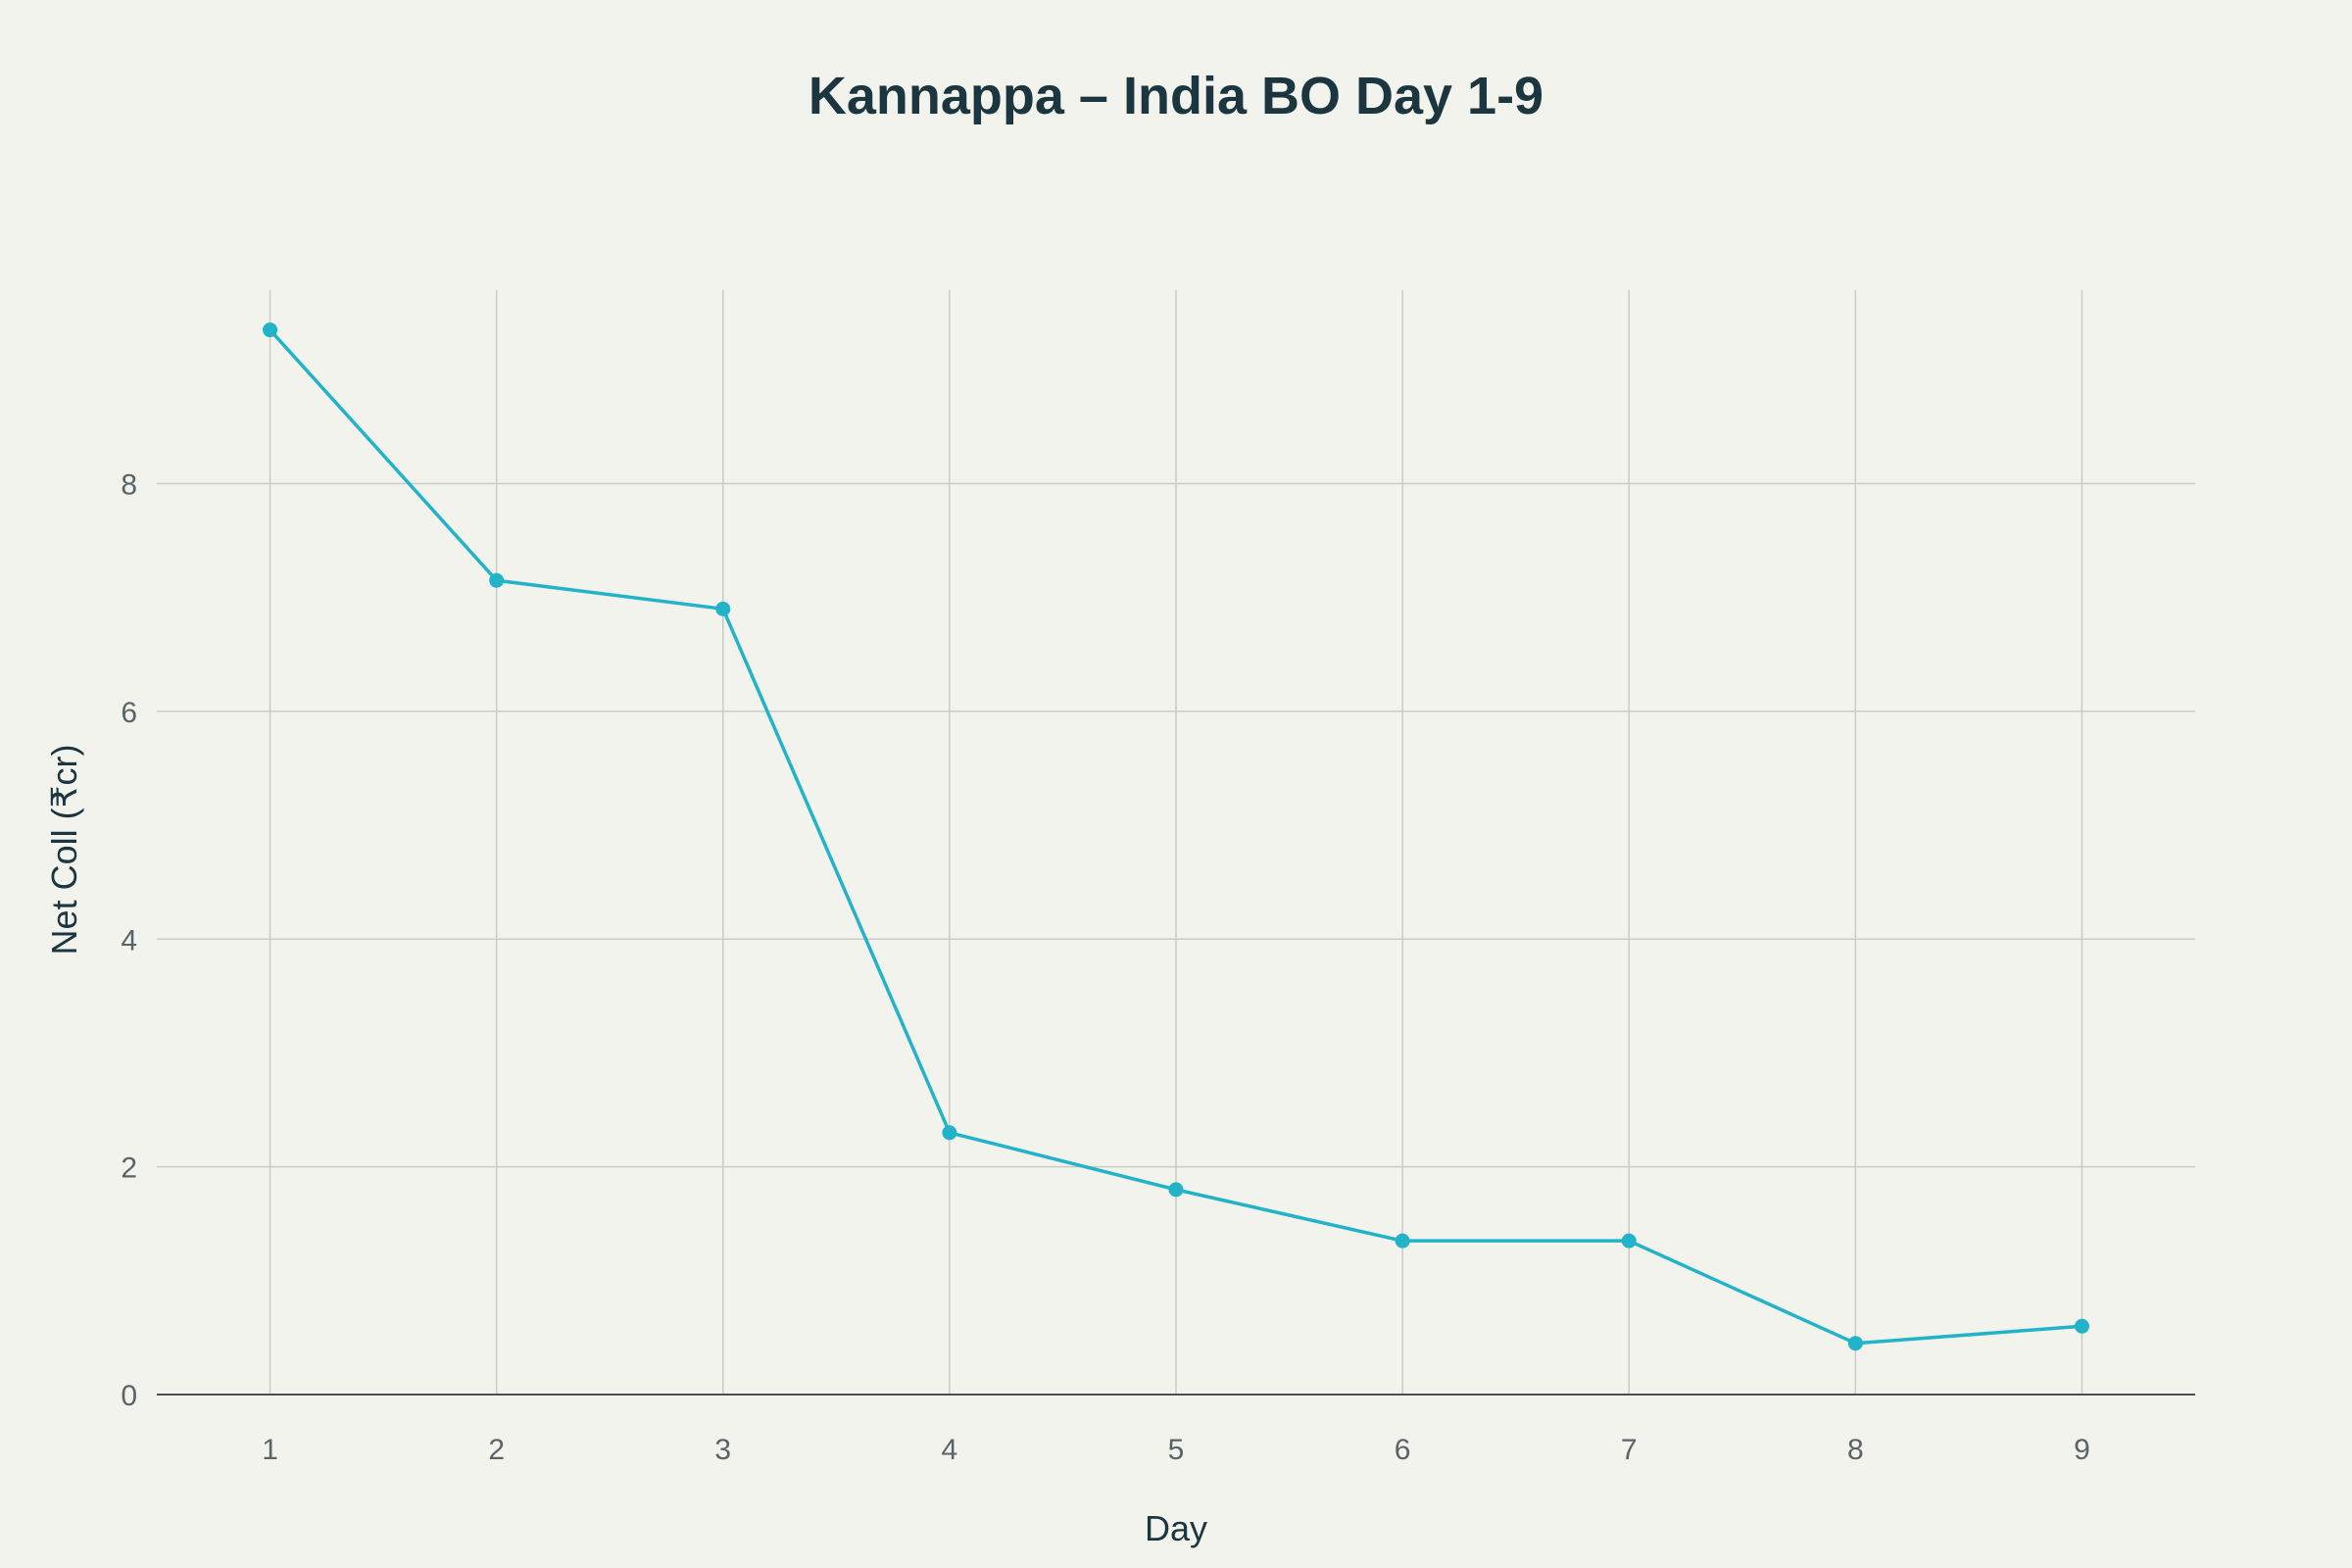 The image size is (2352, 1568). What do you see at coordinates (2082, 1450) in the screenshot?
I see `x-tick-label: 9` at bounding box center [2082, 1450].